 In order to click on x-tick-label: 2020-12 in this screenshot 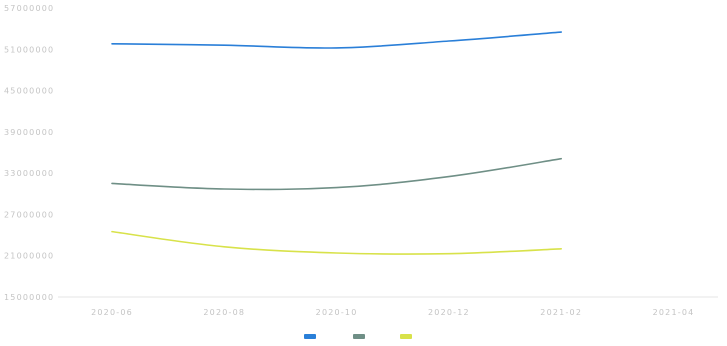, I will do `click(449, 312)`.